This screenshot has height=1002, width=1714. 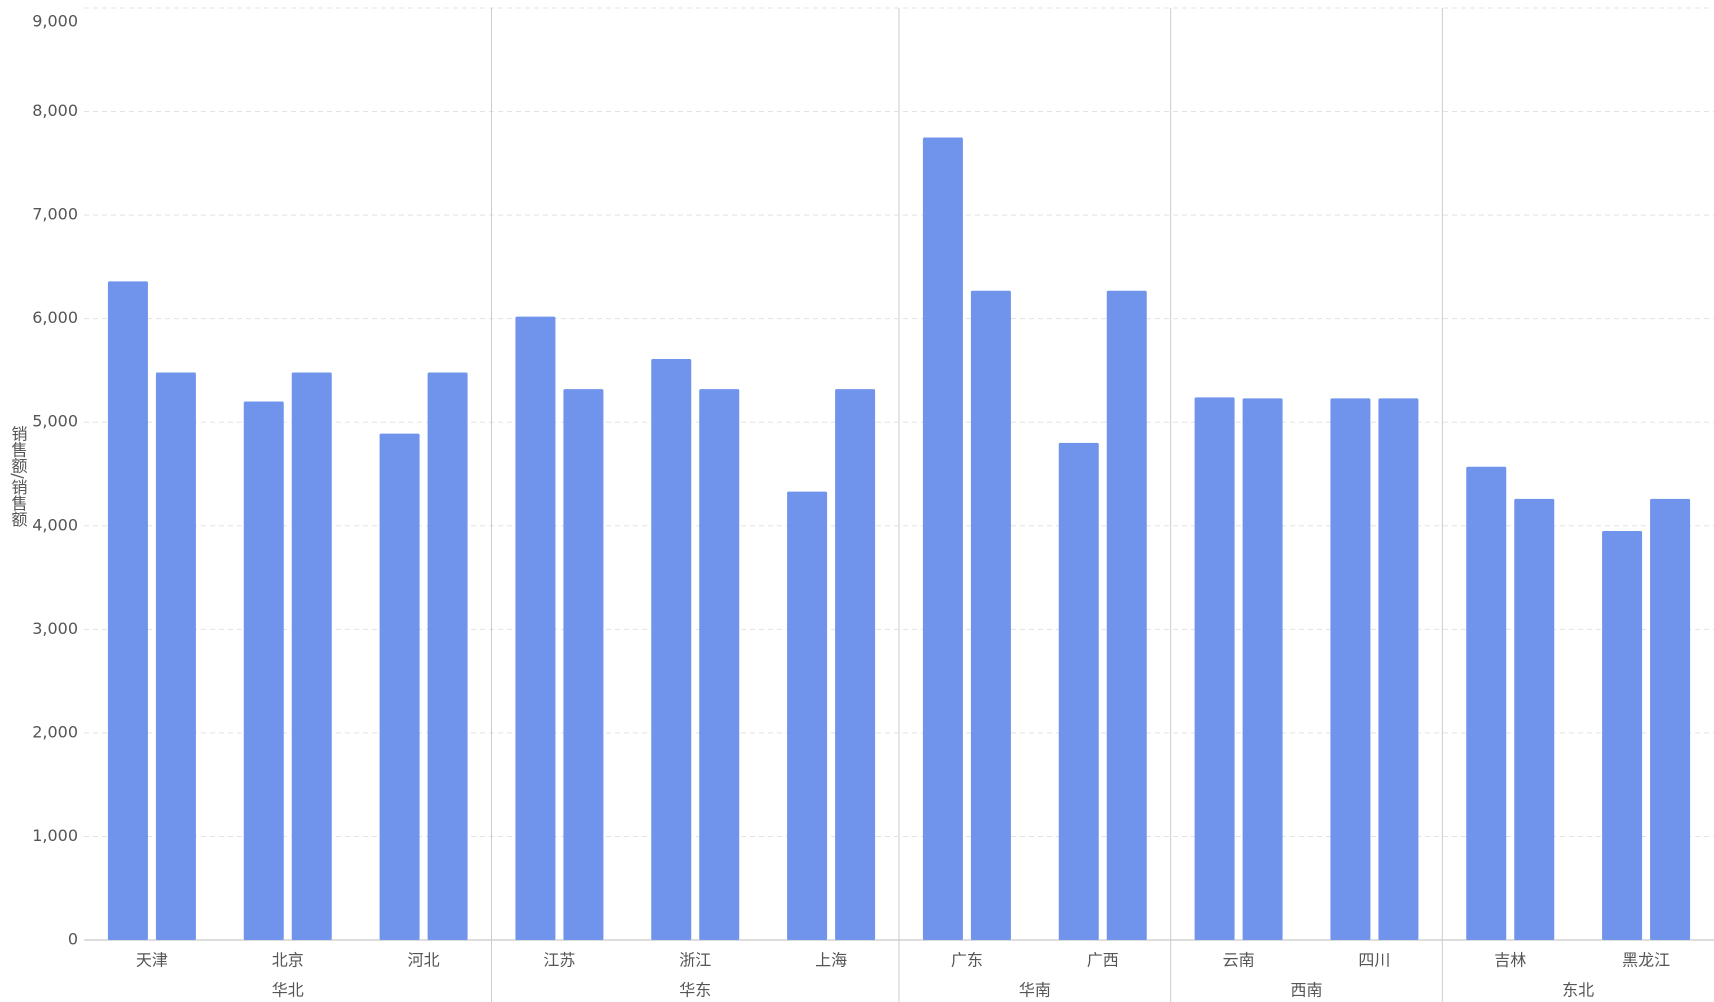 What do you see at coordinates (55, 628) in the screenshot?
I see `y-tick-label: 3,000` at bounding box center [55, 628].